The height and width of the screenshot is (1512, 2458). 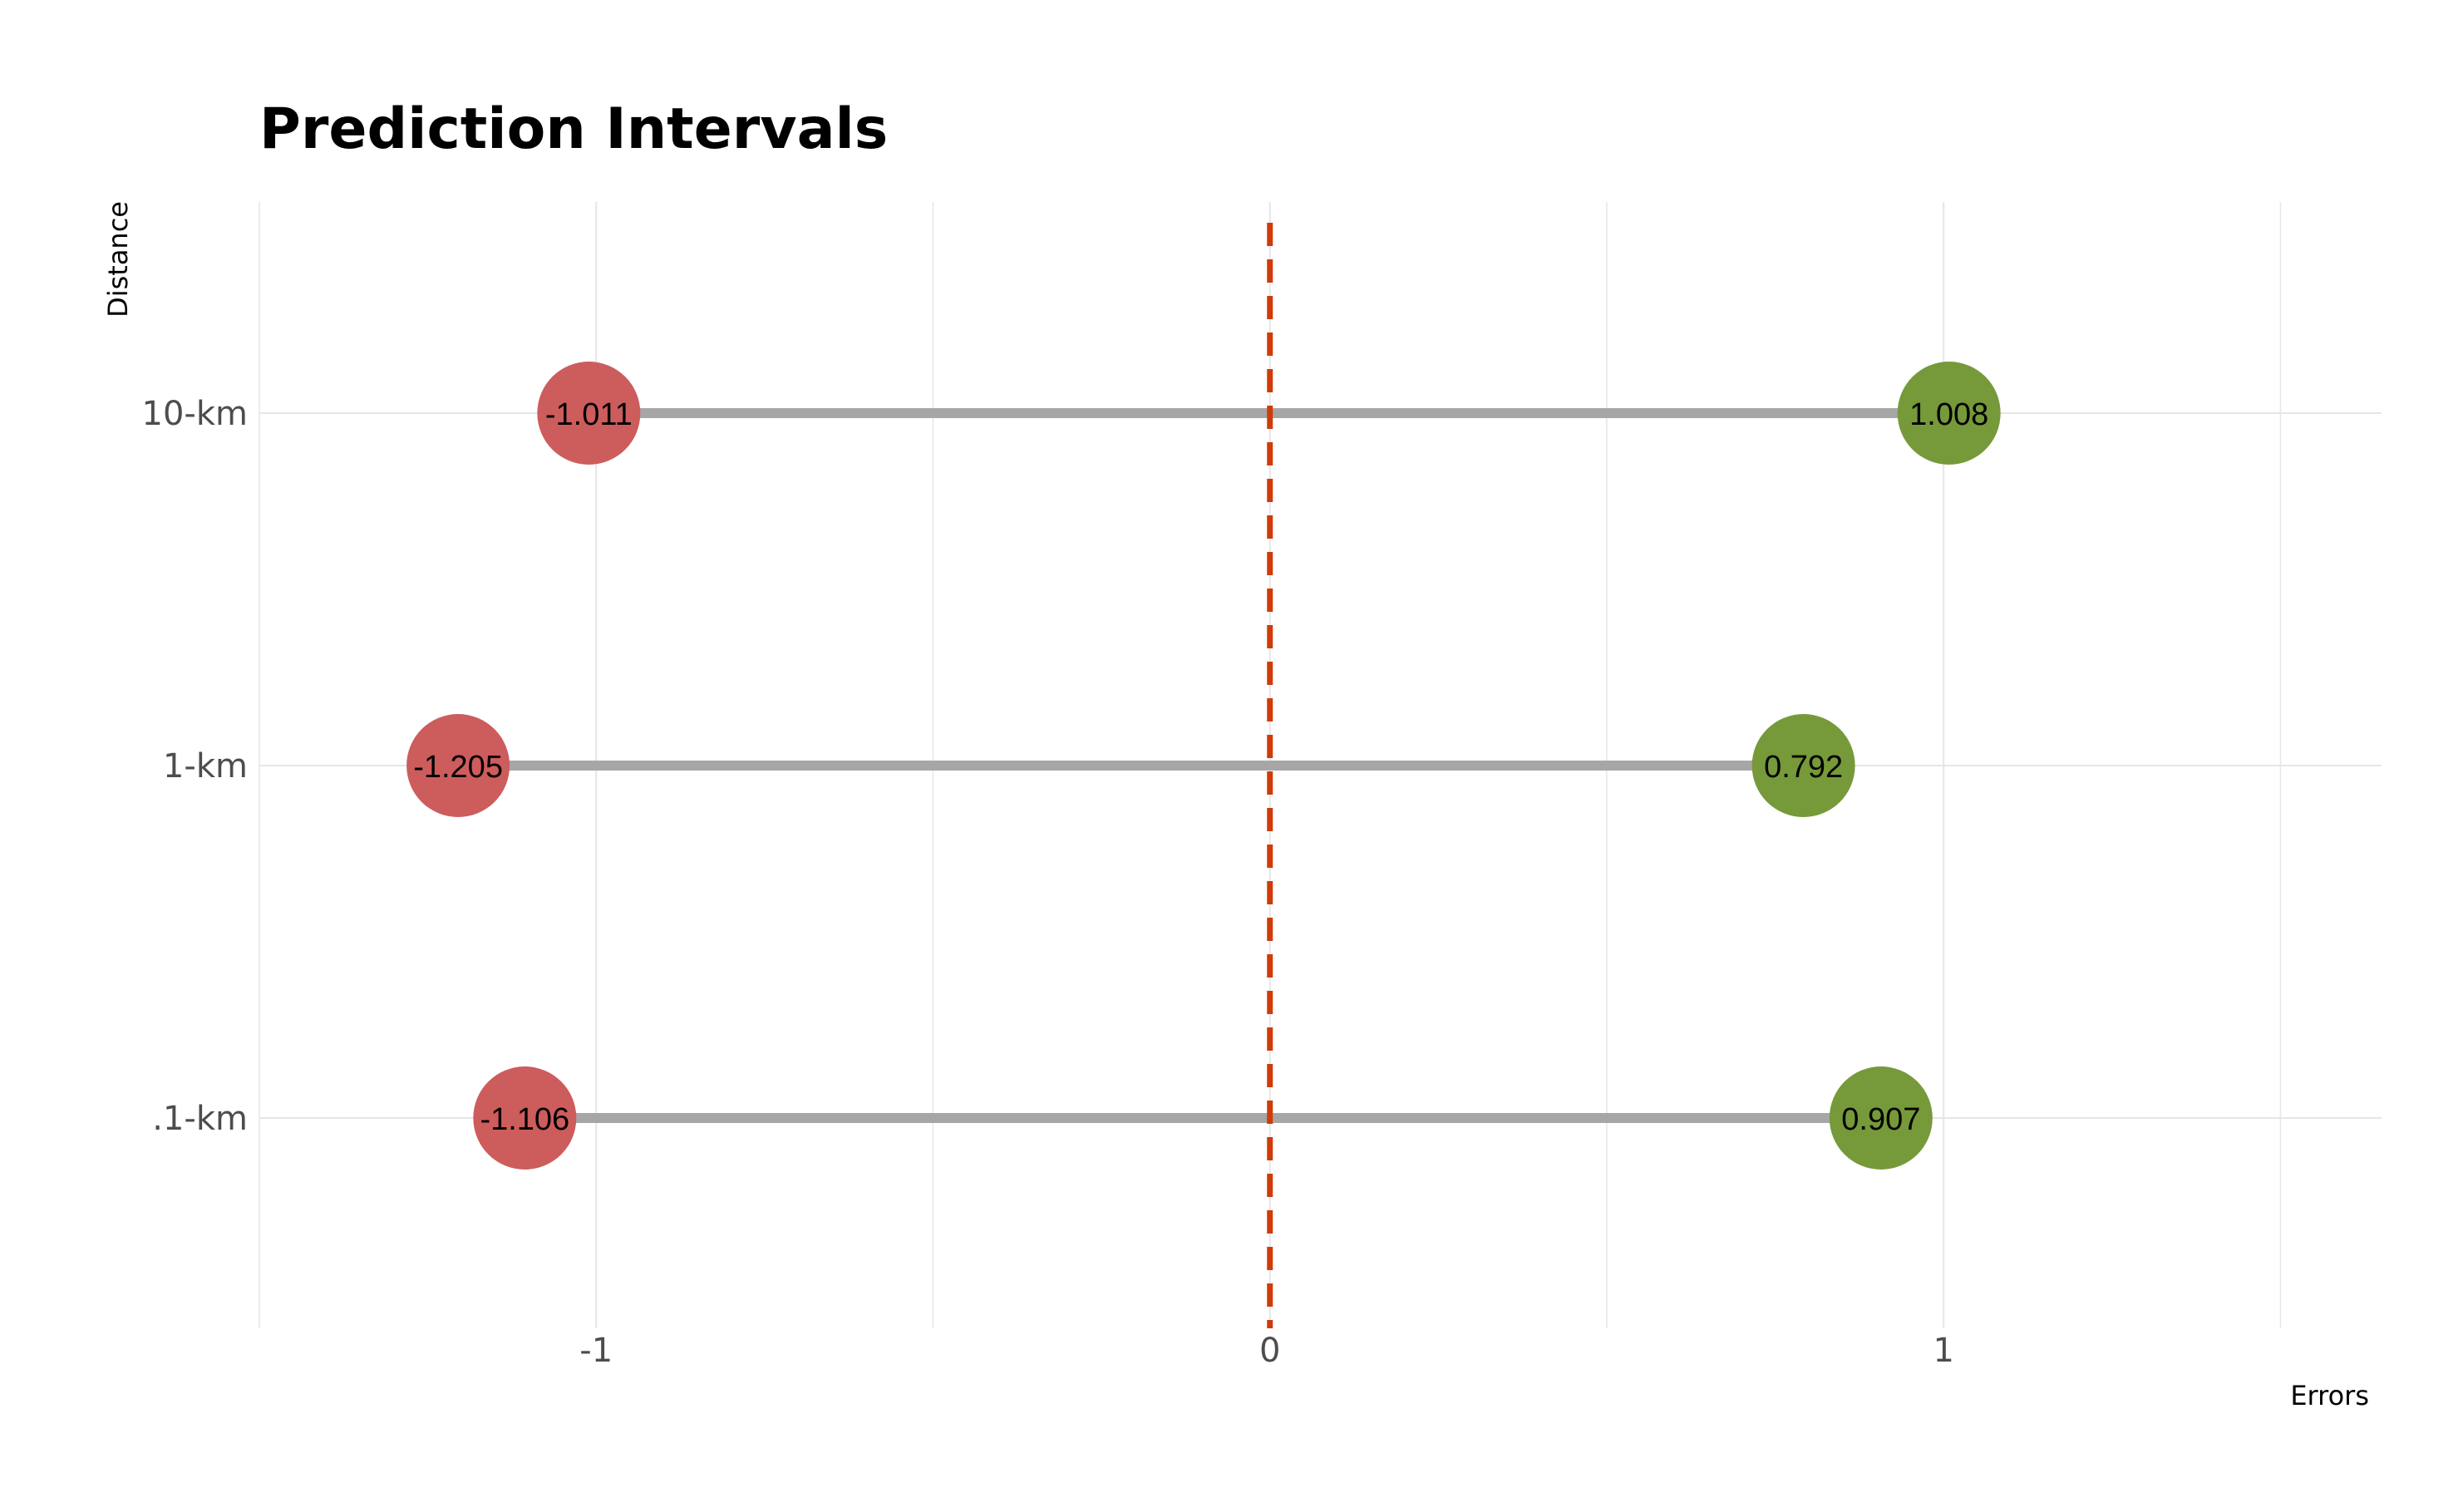 I want to click on upper-bound-label: 0.907, so click(x=1880, y=1120).